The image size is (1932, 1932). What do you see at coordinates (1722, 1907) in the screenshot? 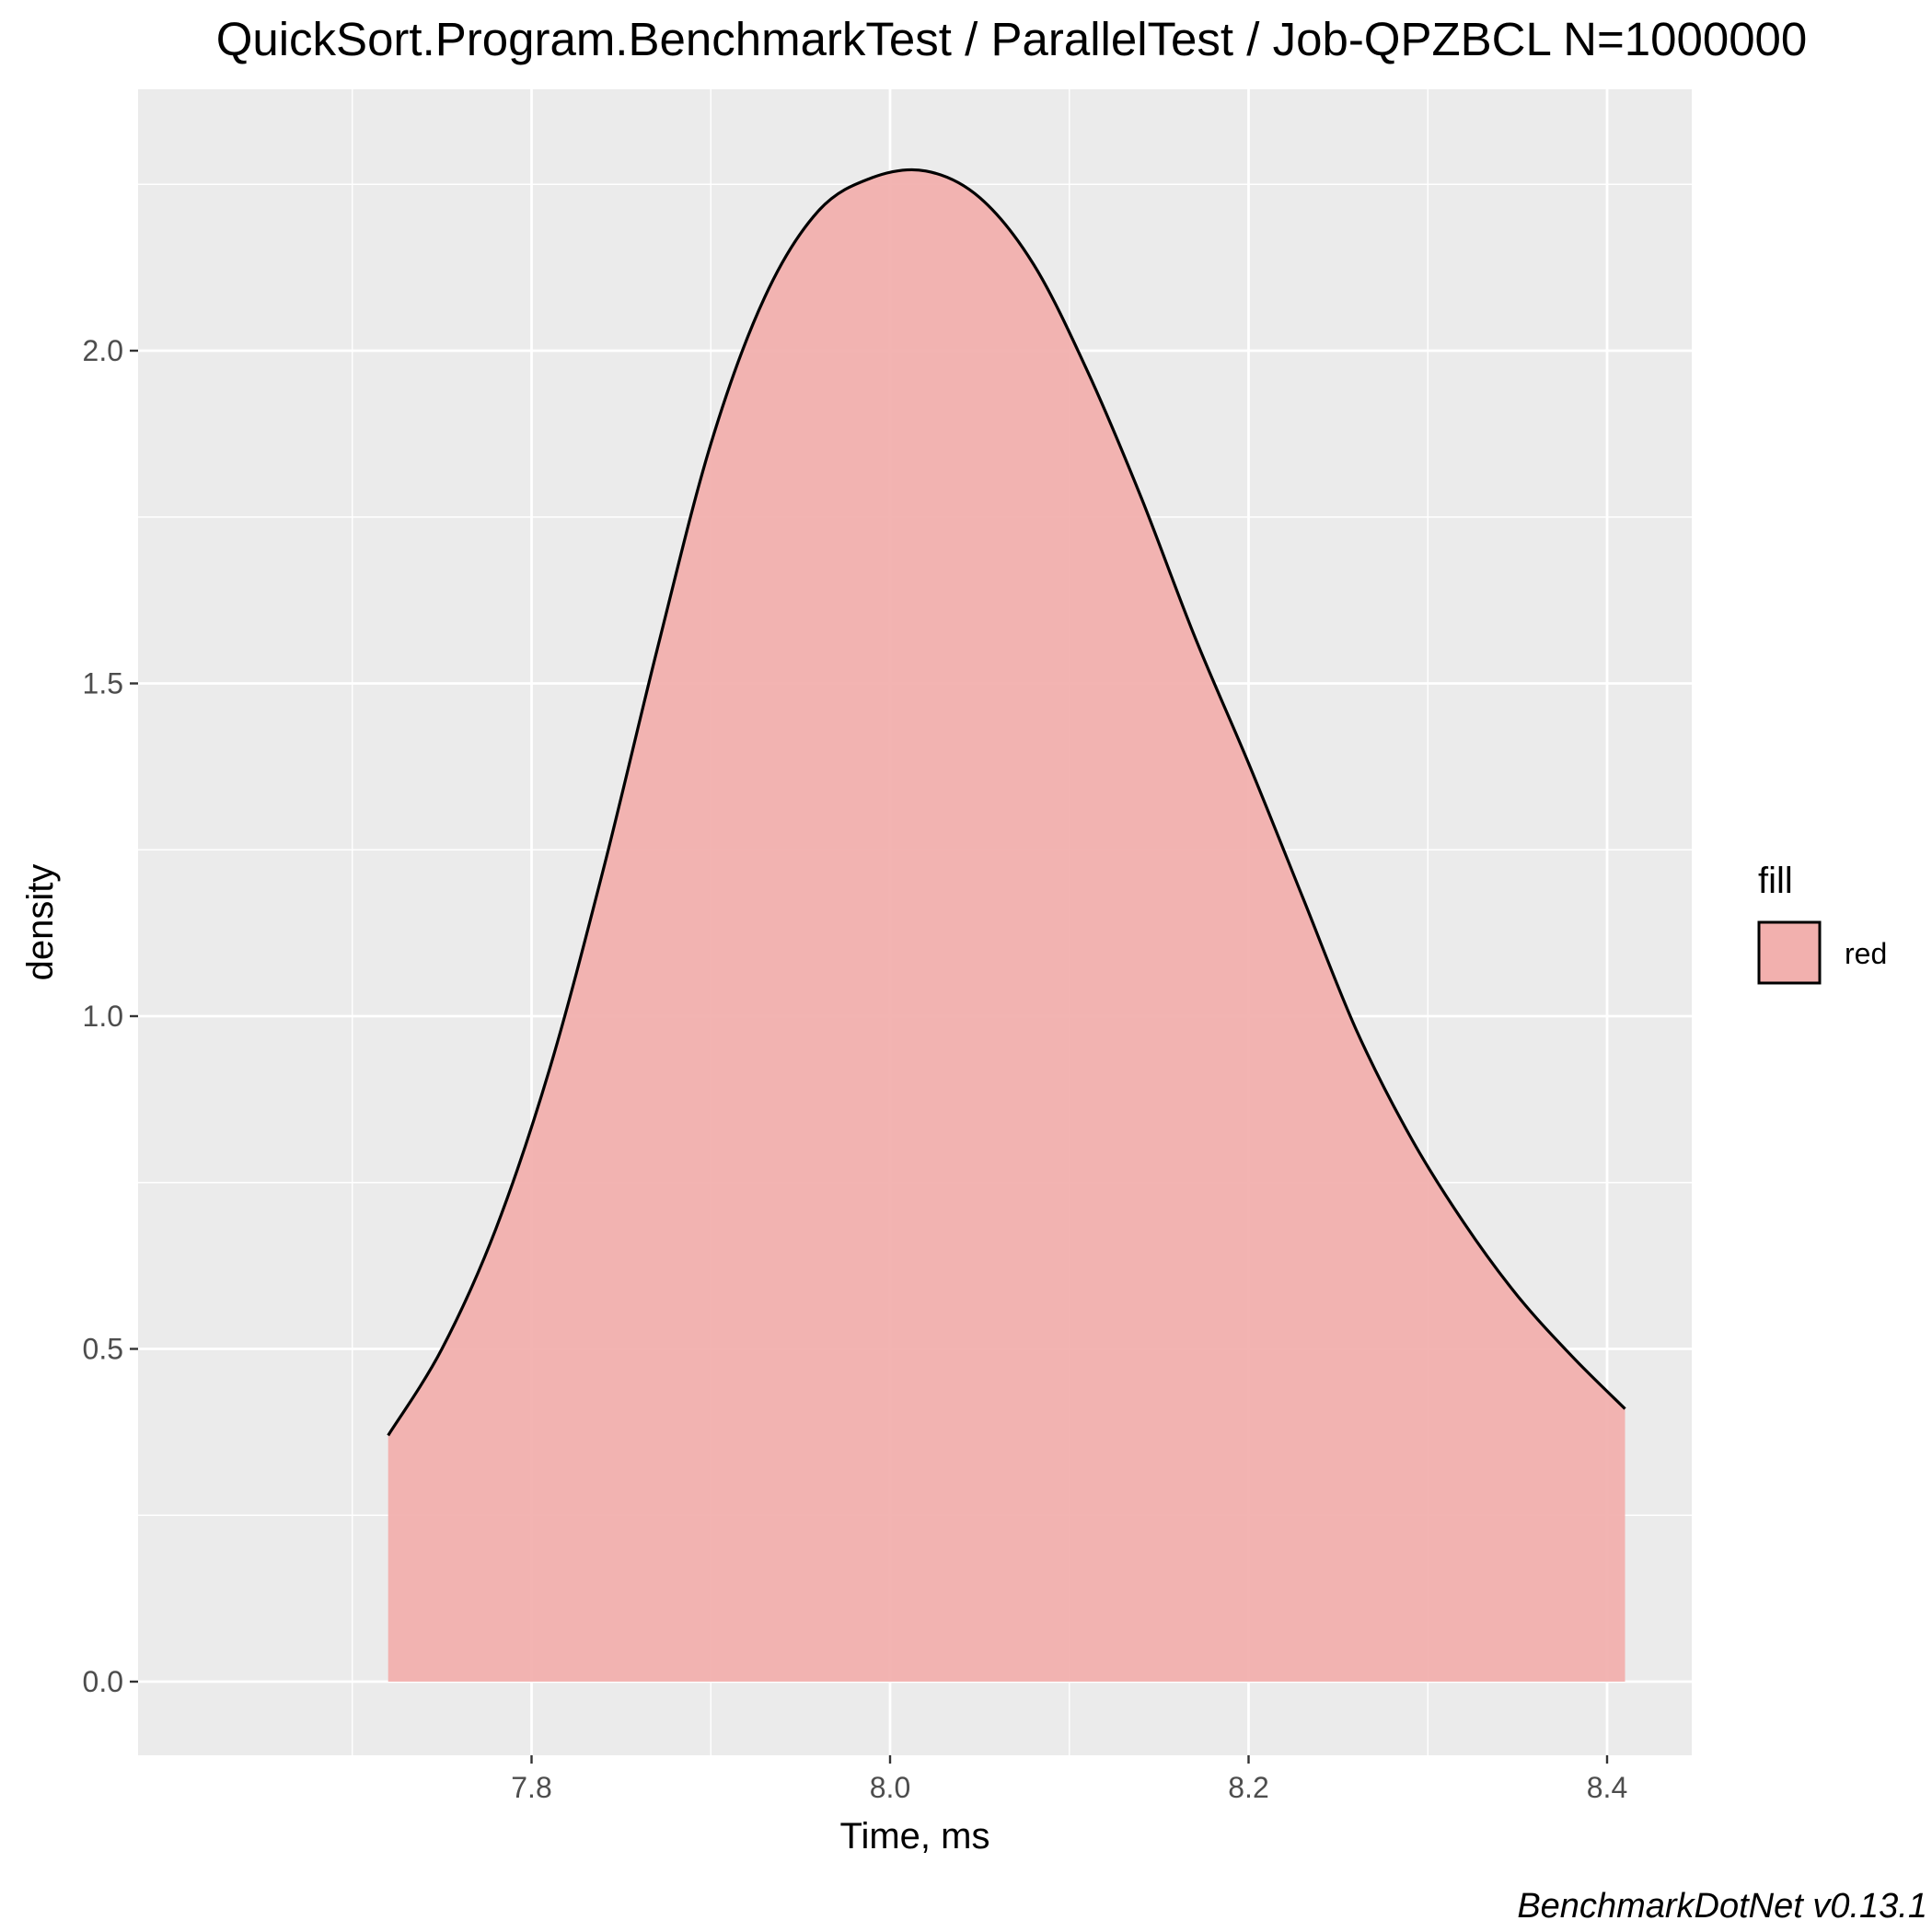
I see `caption: BenchmarkDotNet v0.13.1` at bounding box center [1722, 1907].